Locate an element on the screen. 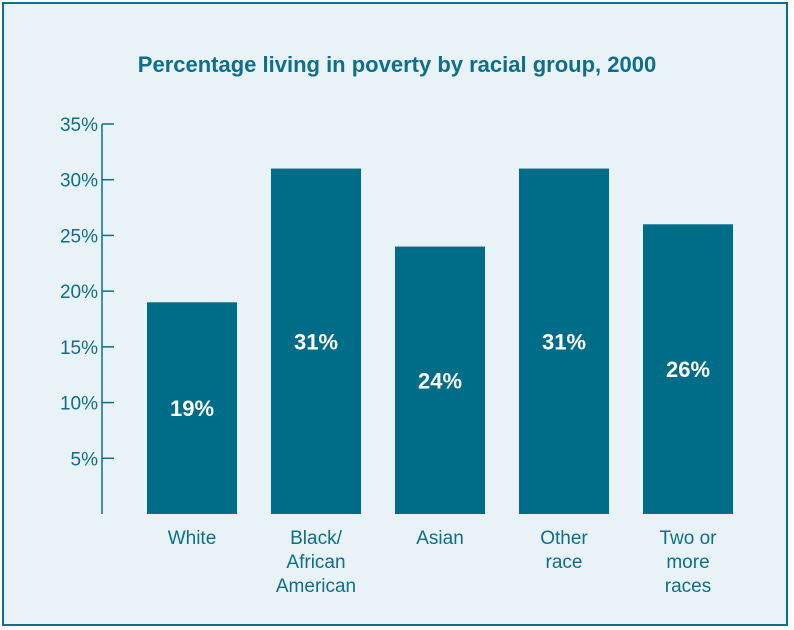 This screenshot has height=630, width=794. data-label: 24% is located at coordinates (440, 380).